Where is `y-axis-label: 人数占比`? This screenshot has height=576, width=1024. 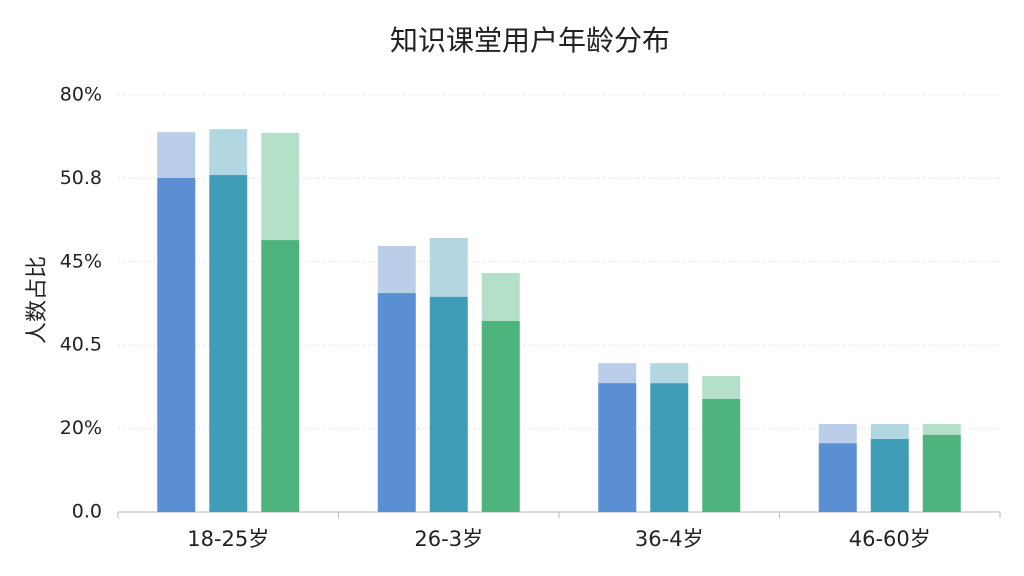 y-axis-label: 人数占比 is located at coordinates (37, 300).